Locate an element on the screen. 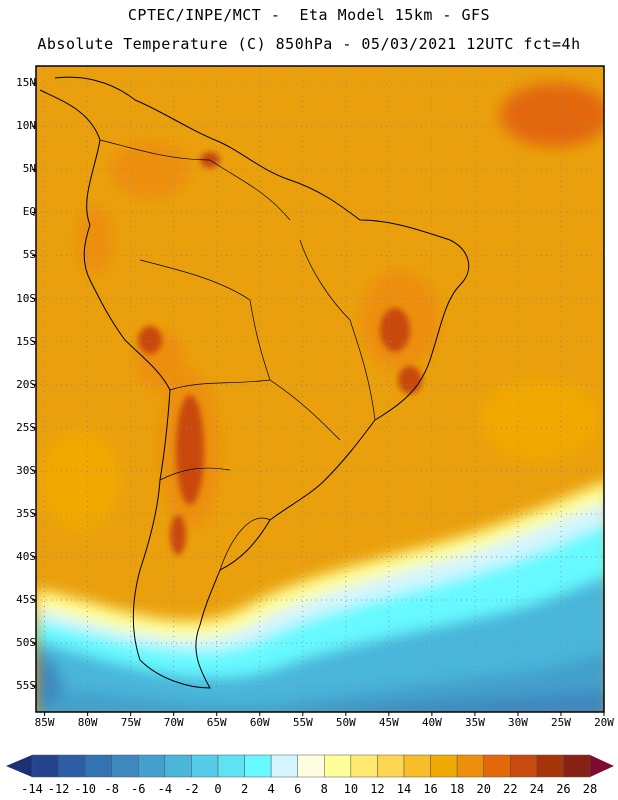 The height and width of the screenshot is (800, 618). colorbar-label: -10 is located at coordinates (85, 789).